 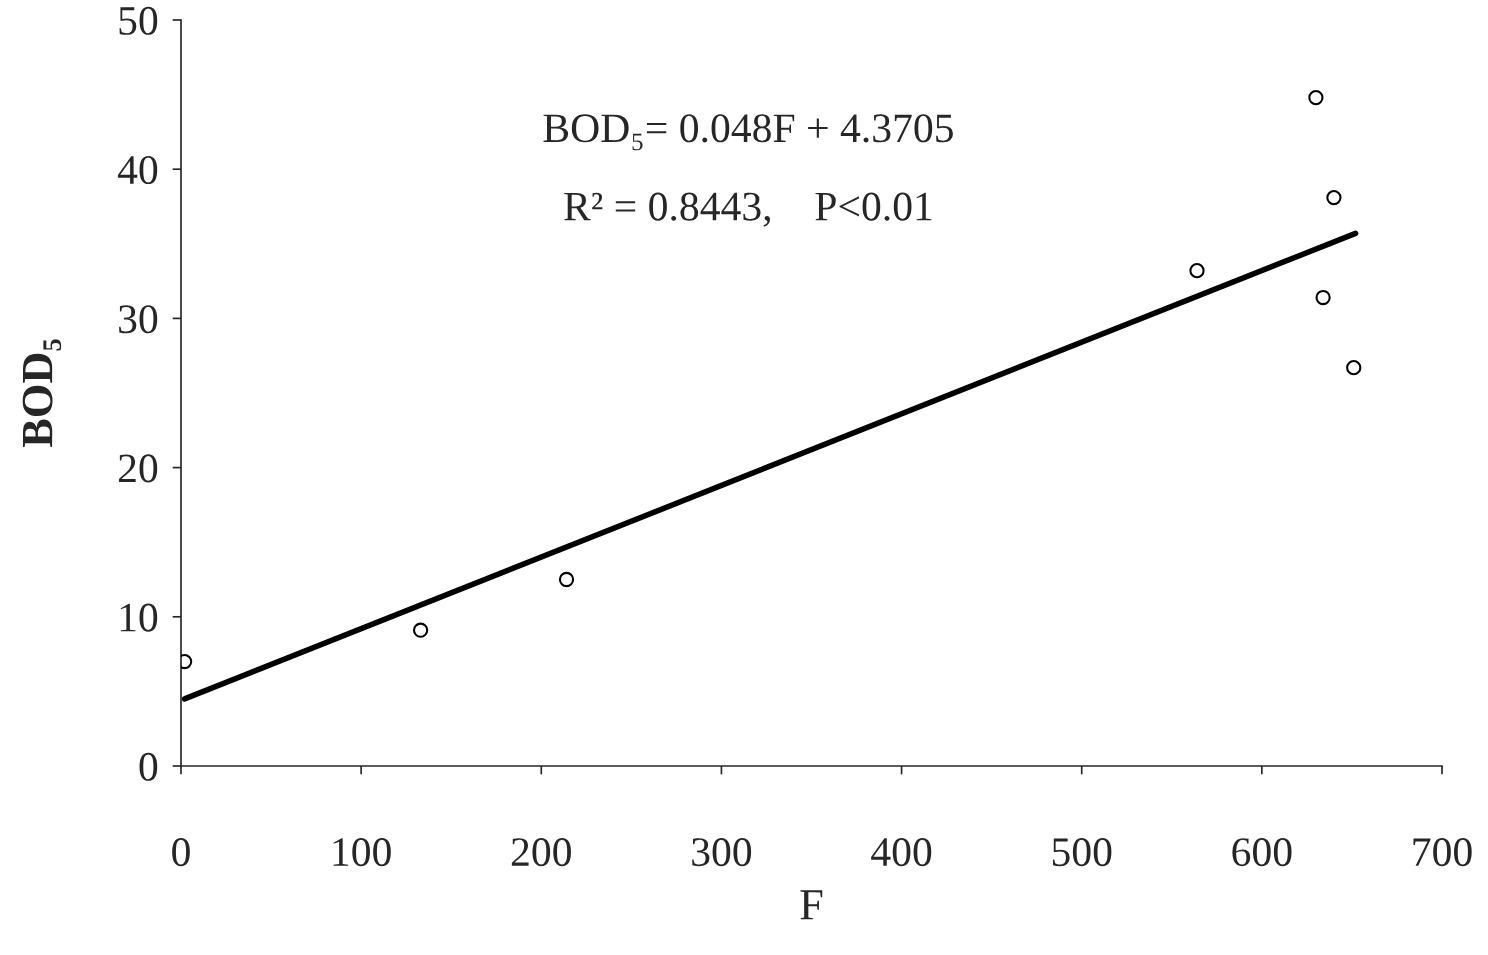 What do you see at coordinates (1082, 852) in the screenshot?
I see `x-tick-label: 500` at bounding box center [1082, 852].